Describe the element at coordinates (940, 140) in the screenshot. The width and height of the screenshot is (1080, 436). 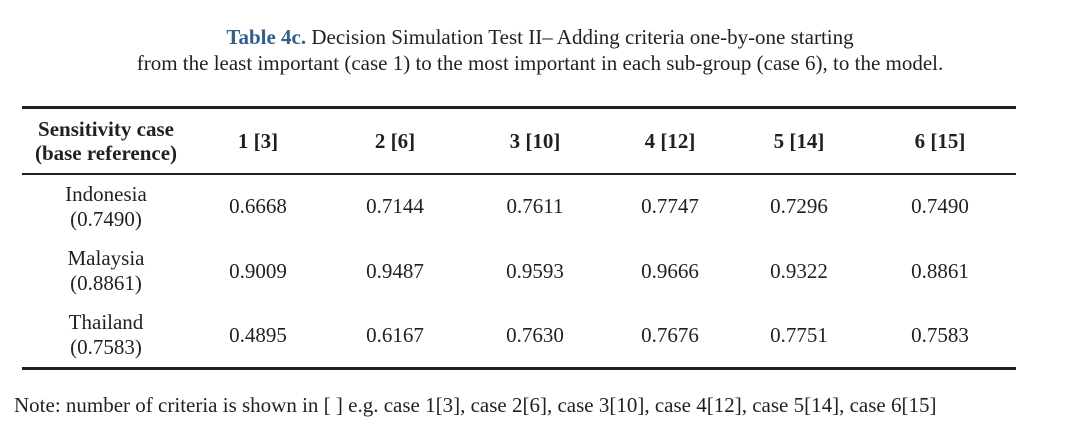
I see `header-case-6: 6 [15]` at that location.